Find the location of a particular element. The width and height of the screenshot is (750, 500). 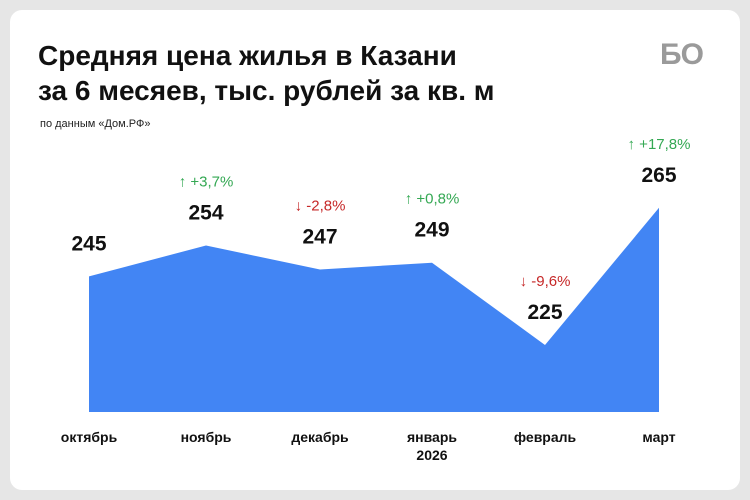

change-label-3: ↑ +0,8% is located at coordinates (432, 199).